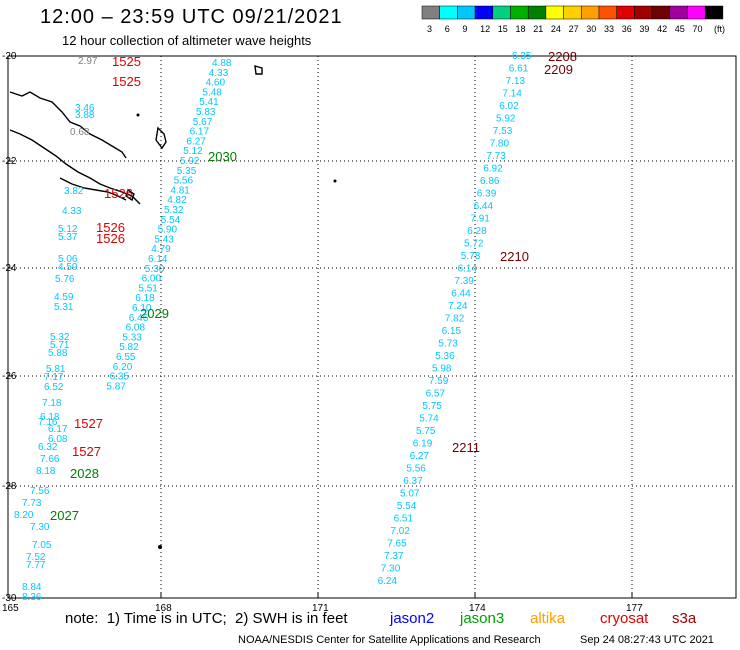  Describe the element at coordinates (458, 306) in the screenshot. I see `swh-value: 7.24` at that location.